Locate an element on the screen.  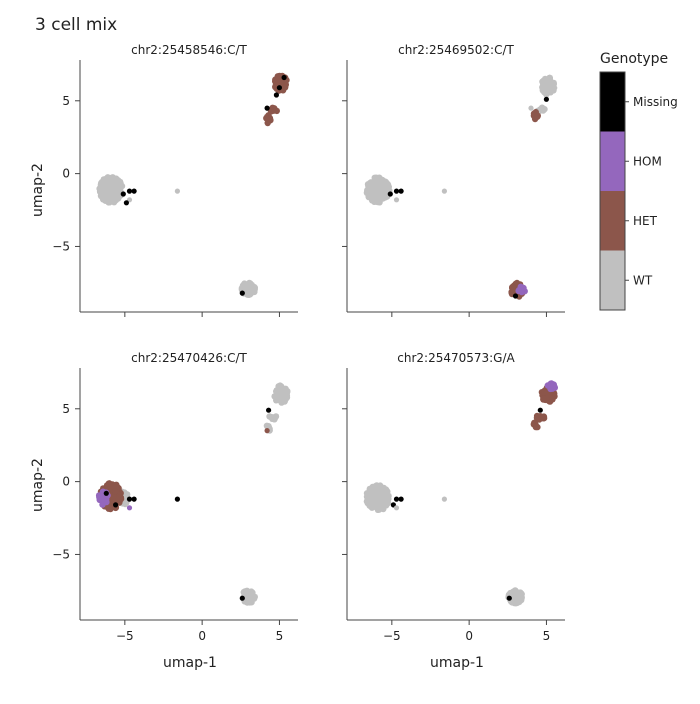
y-axis-label-bottom: umap-2 is located at coordinates (38, 485).